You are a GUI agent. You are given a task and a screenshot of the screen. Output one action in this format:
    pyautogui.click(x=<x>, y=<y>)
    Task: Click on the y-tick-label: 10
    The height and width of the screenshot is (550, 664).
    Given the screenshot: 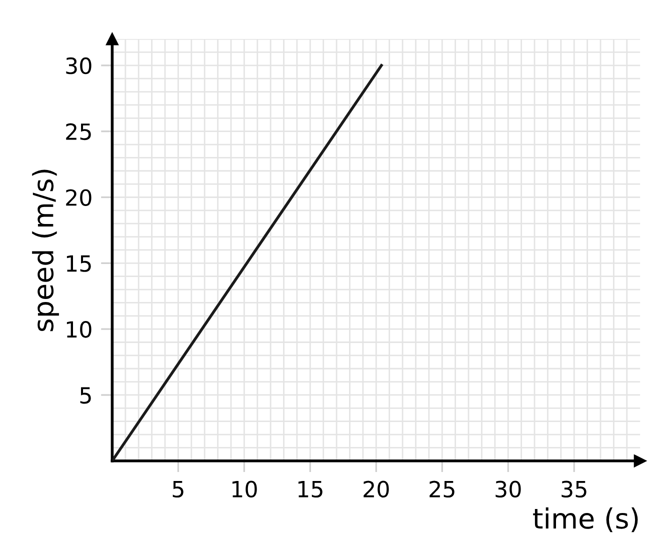 What is the action you would take?
    pyautogui.click(x=79, y=329)
    